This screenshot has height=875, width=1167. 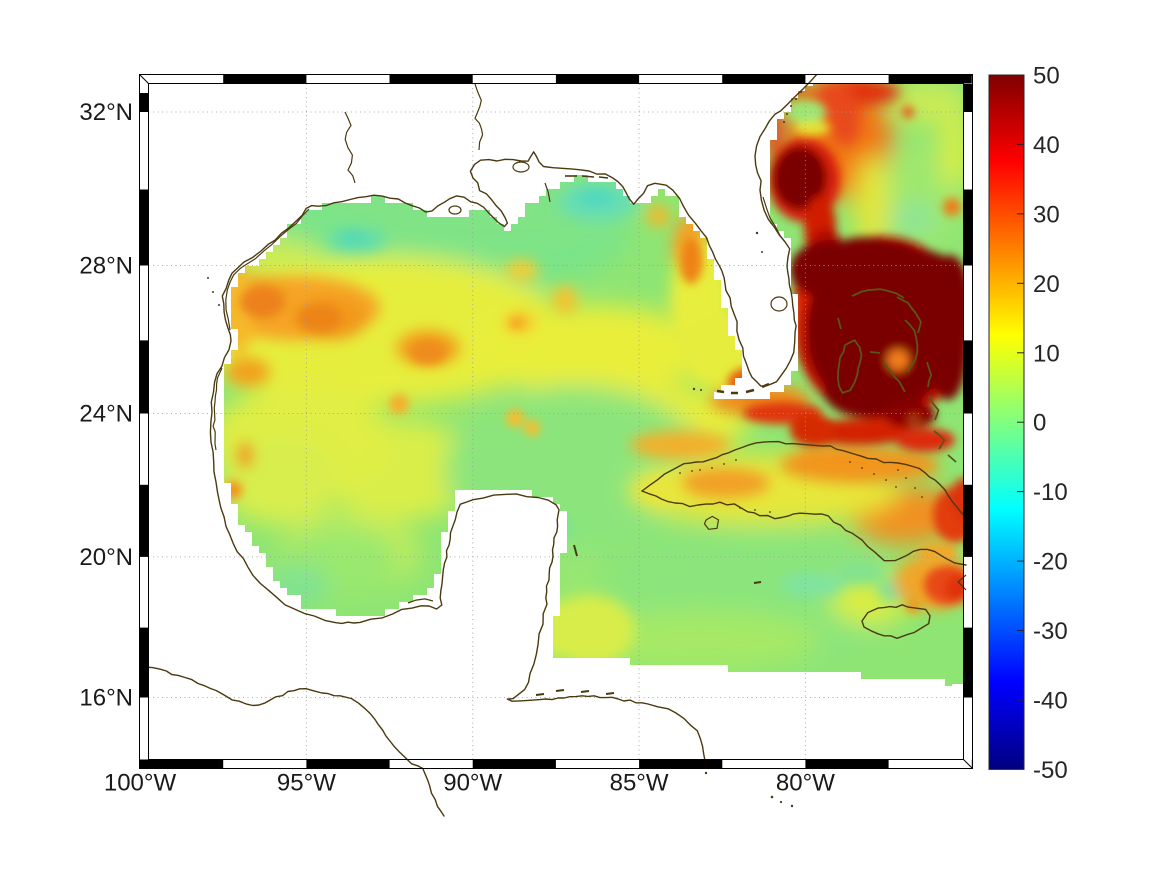 I want to click on svg-text: -50, so click(x=1050, y=770).